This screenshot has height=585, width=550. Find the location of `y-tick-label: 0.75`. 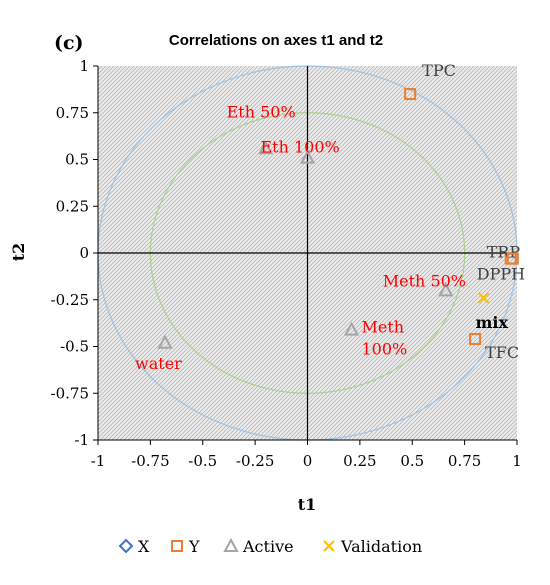

y-tick-label: 0.75 is located at coordinates (72, 113).